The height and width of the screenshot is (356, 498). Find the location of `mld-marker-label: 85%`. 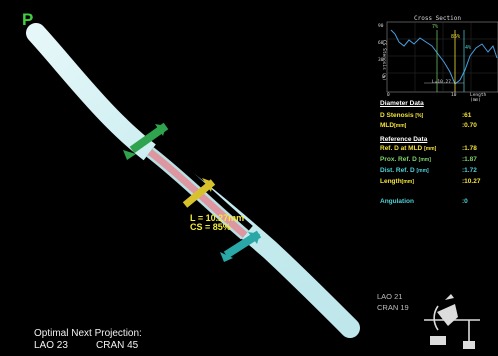

mld-marker-label: 85% is located at coordinates (456, 37).